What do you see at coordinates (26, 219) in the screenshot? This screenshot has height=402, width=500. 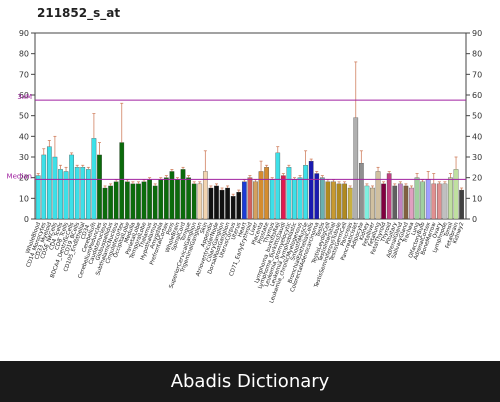 I see `y-tick-label: 0` at bounding box center [26, 219].